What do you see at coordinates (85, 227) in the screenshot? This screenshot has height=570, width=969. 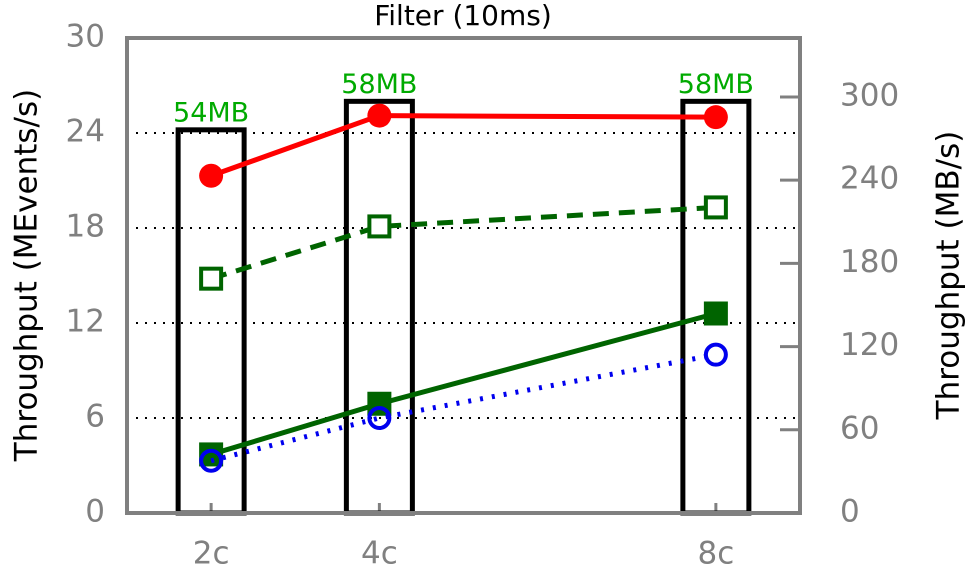 I see `y-tick-label: 18` at bounding box center [85, 227].